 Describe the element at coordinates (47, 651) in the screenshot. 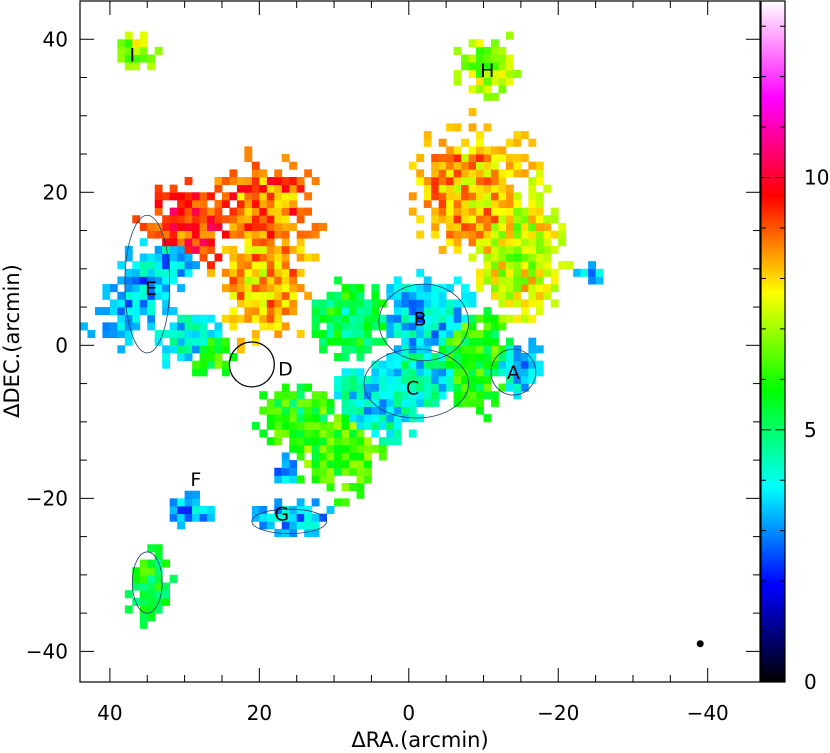

I see `y-tick-label: −40` at that location.